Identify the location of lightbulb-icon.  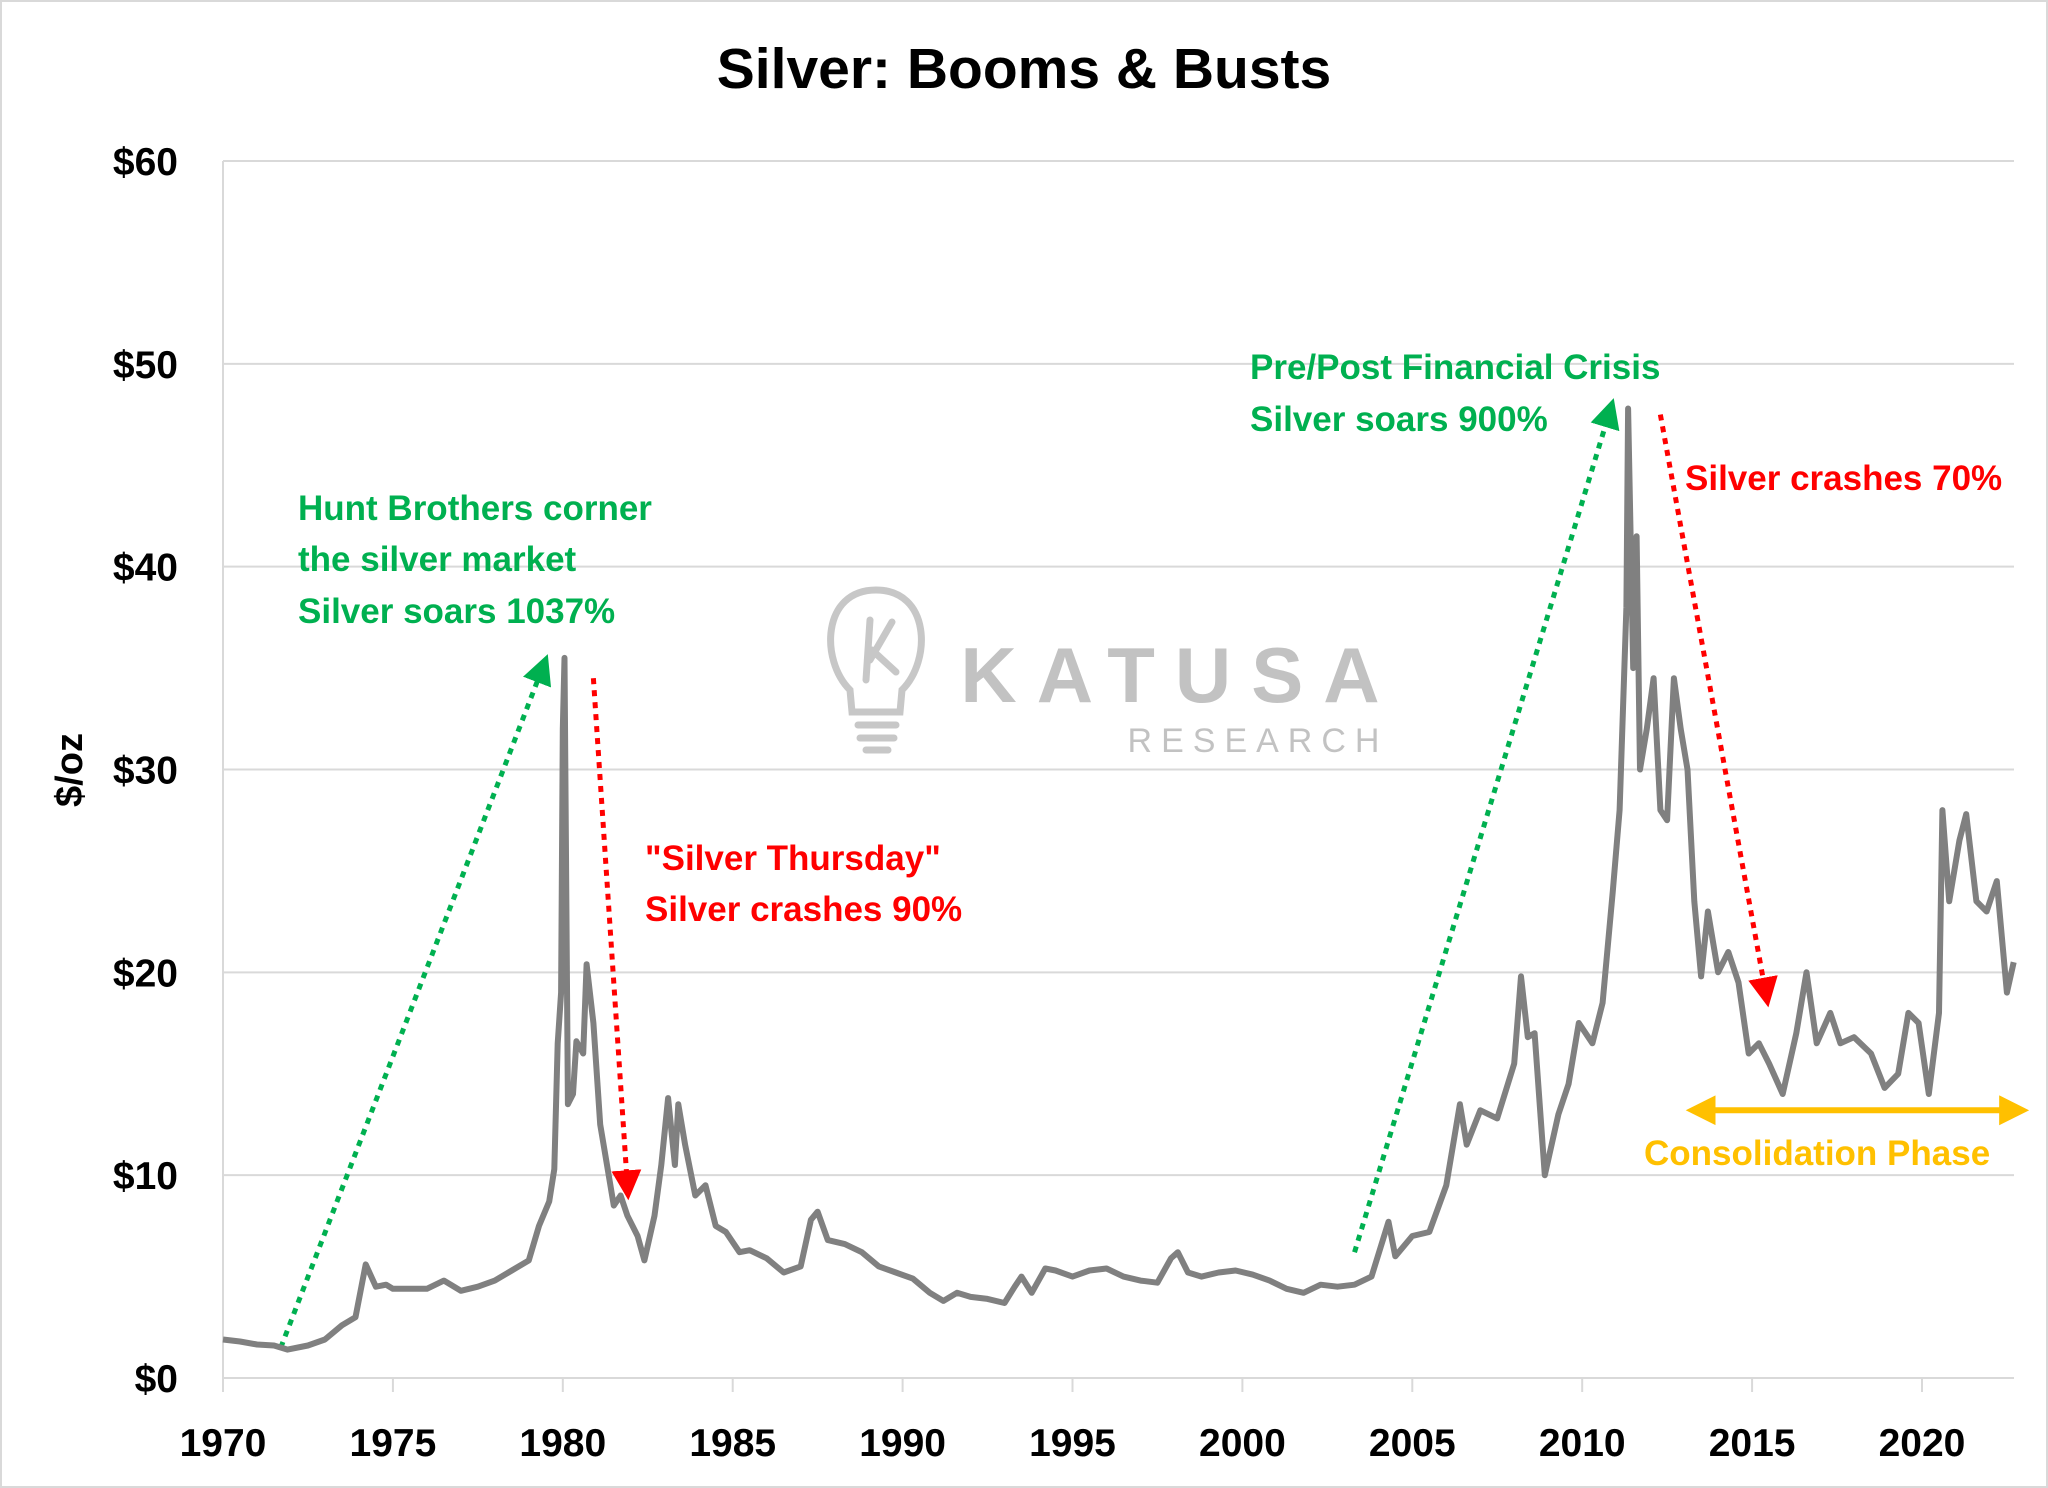
(876, 670).